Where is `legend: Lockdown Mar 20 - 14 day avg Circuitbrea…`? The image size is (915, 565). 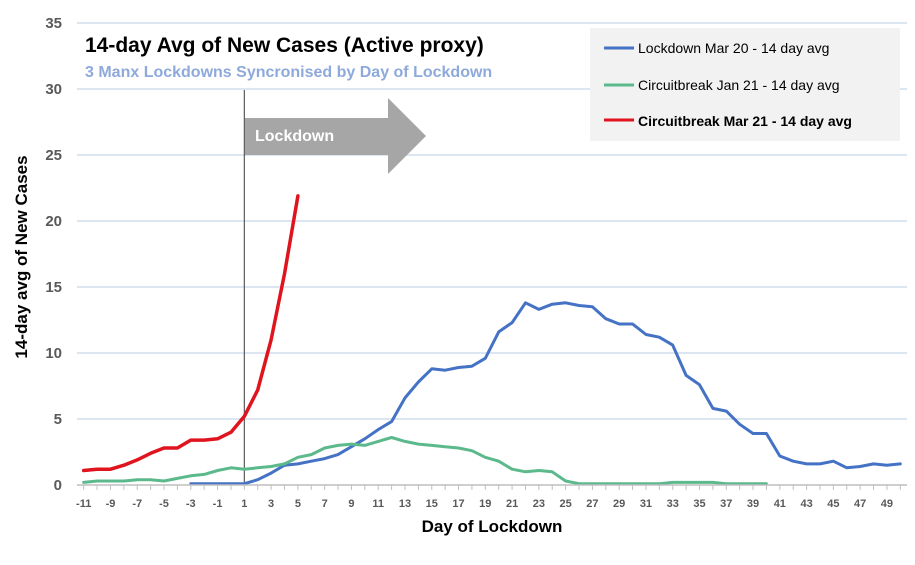
legend: Lockdown Mar 20 - 14 day avg Circuitbrea… is located at coordinates (745, 84).